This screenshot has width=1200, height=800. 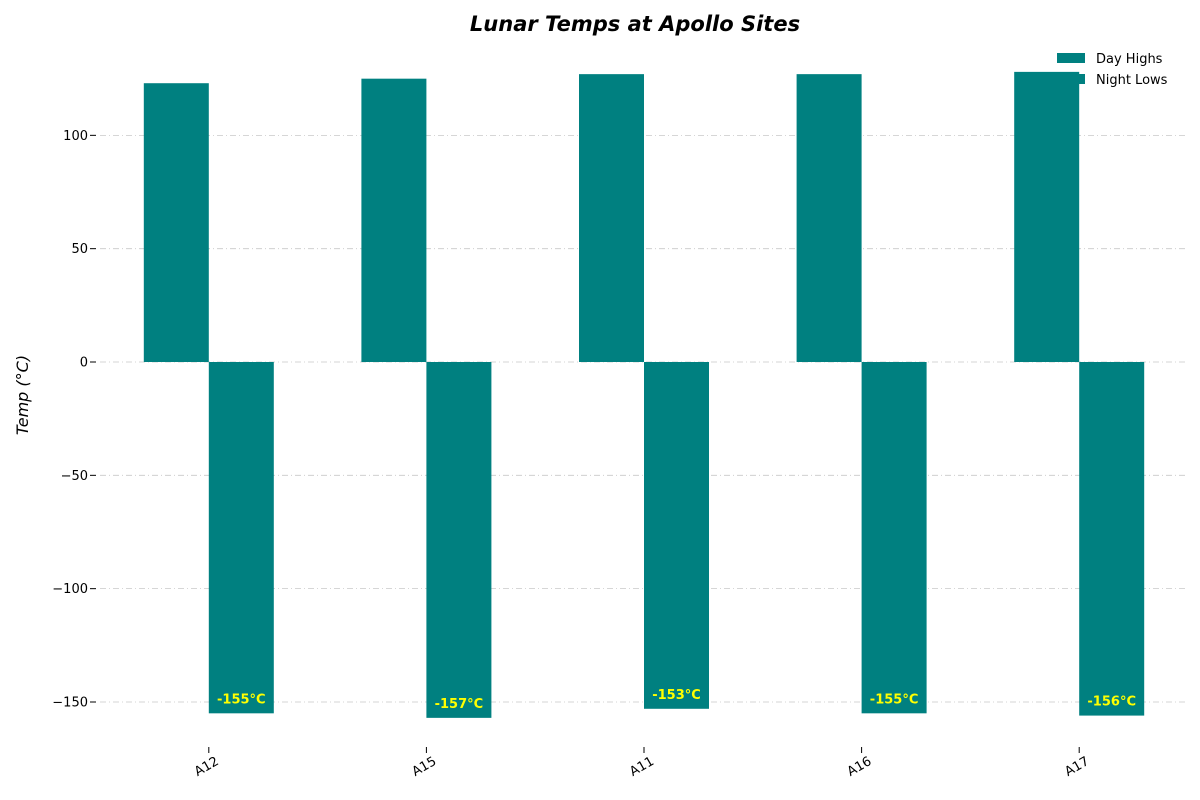 I want to click on data-labels: -155°C -157°C -153°C -155°C -156°C, so click(x=676, y=700).